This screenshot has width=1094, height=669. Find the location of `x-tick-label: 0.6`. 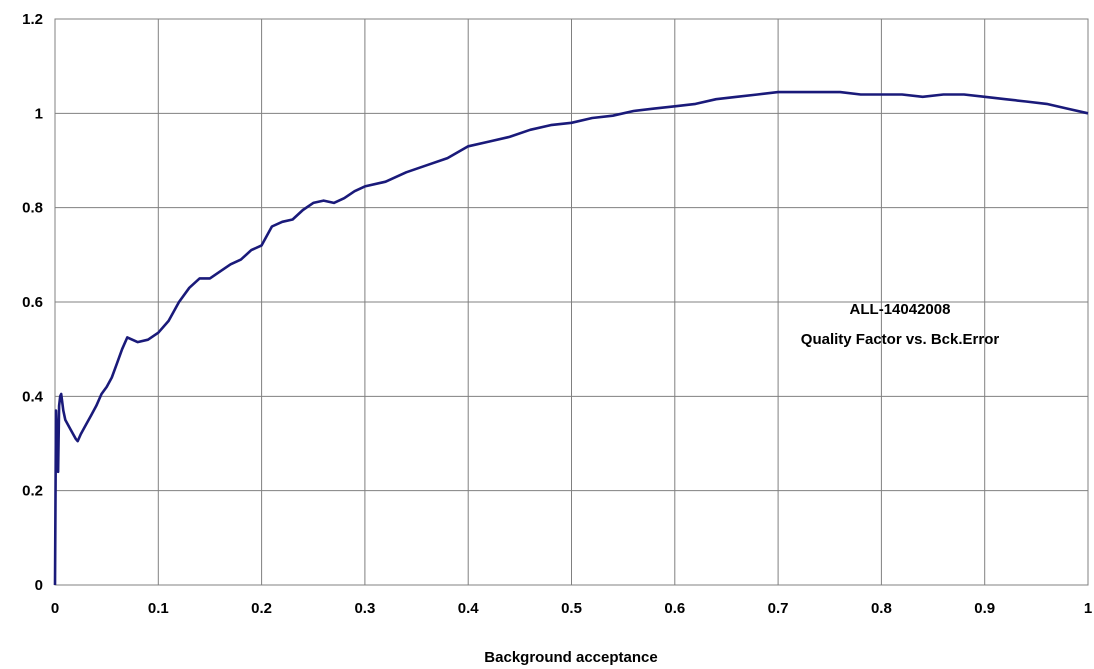

x-tick-label: 0.6 is located at coordinates (674, 608).